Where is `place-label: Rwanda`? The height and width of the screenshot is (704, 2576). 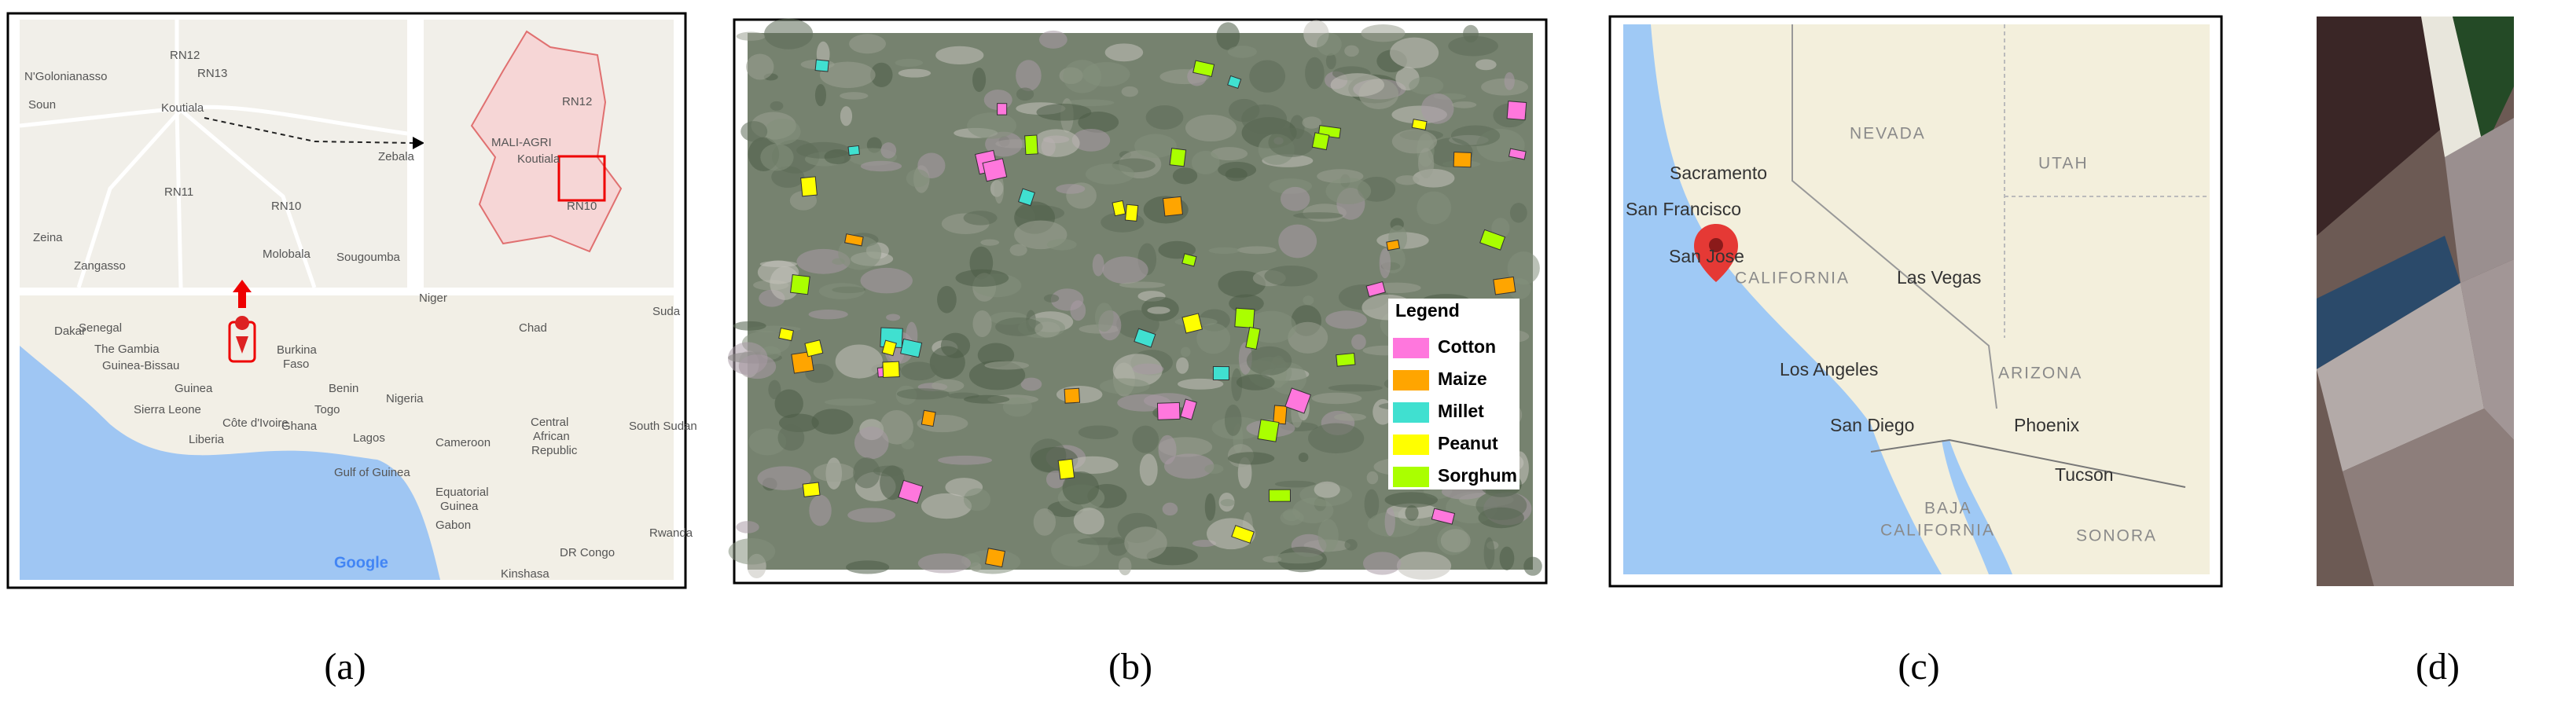 place-label: Rwanda is located at coordinates (671, 533).